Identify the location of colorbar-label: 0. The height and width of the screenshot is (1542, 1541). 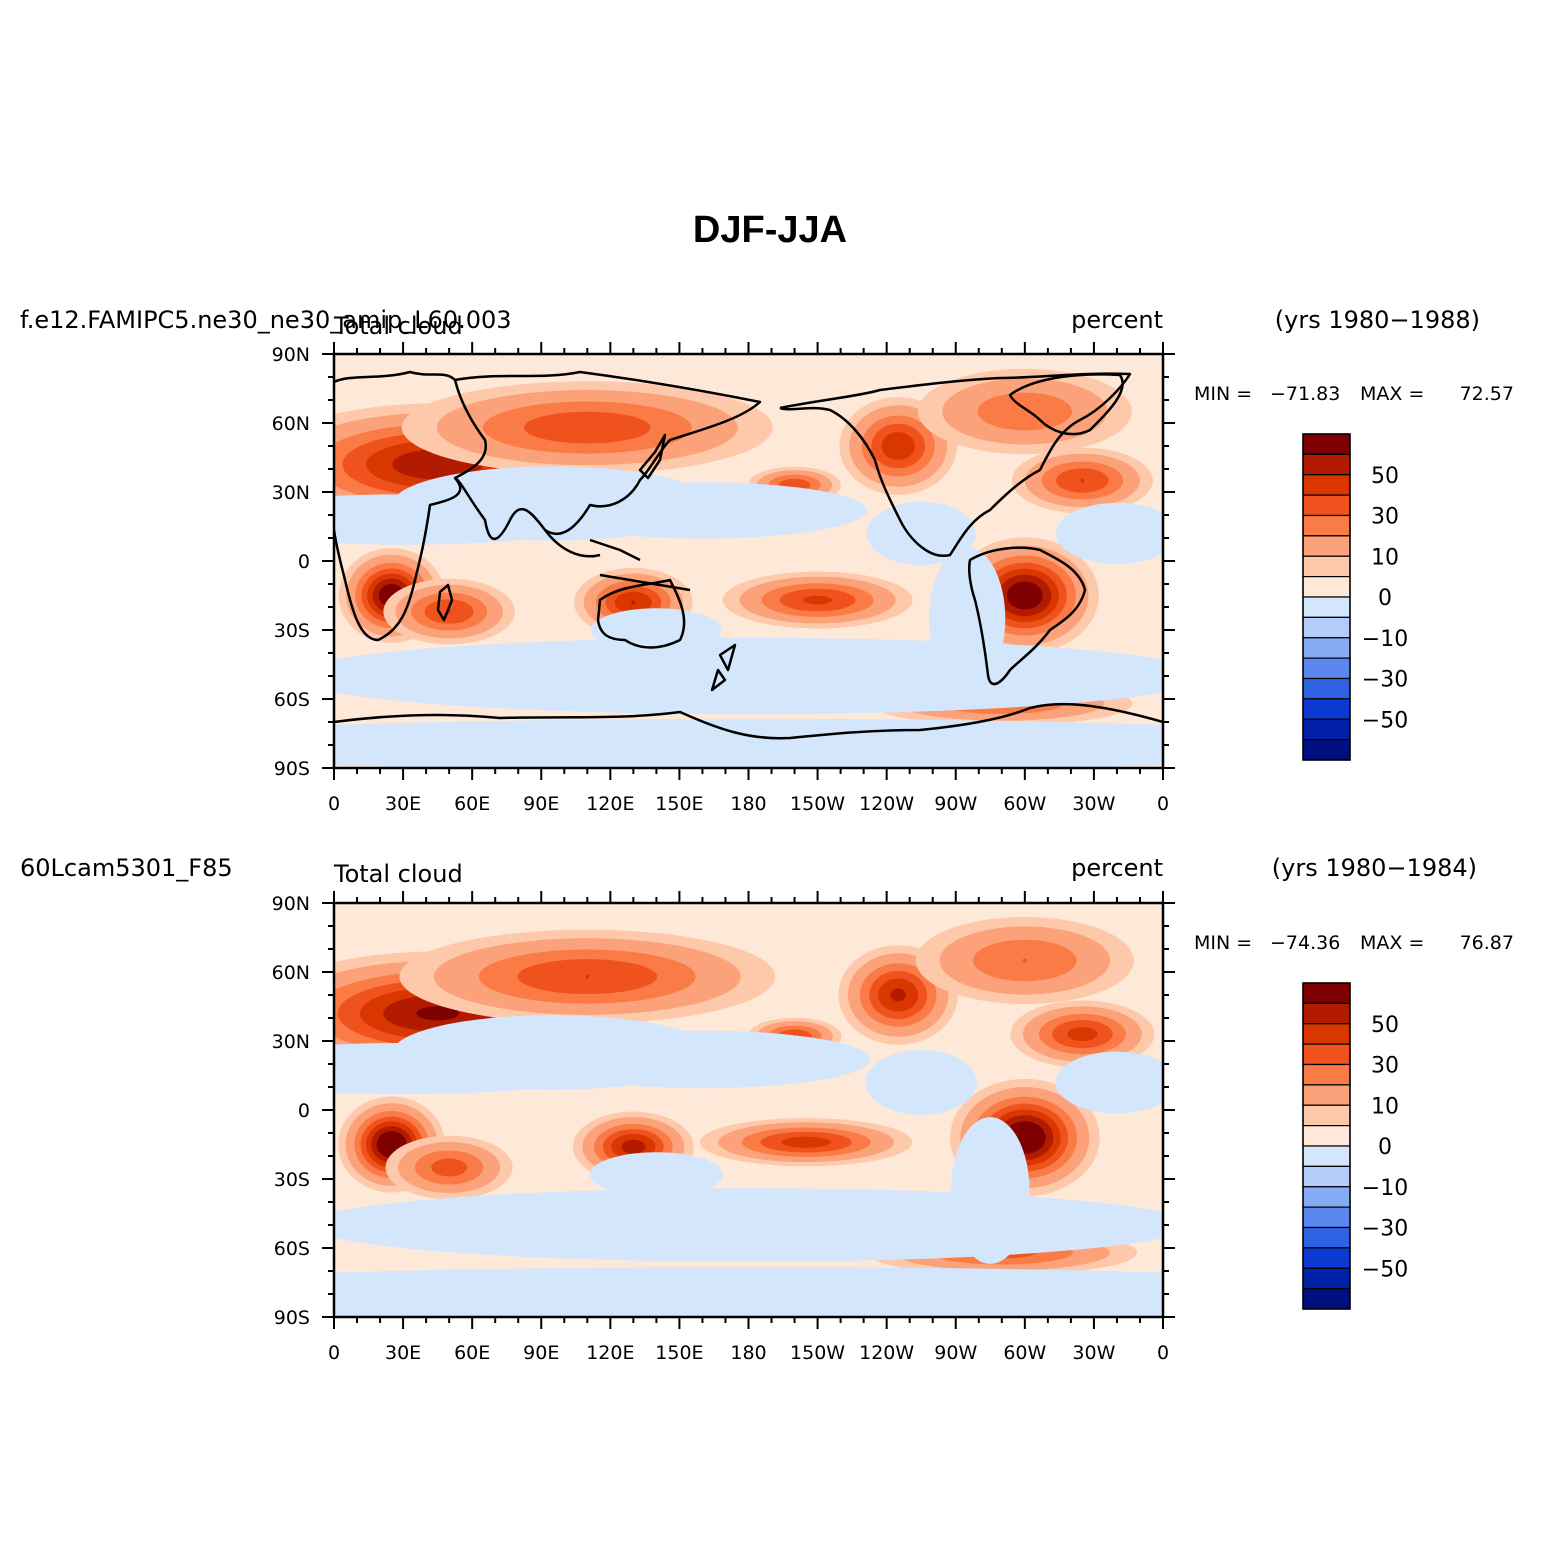
(1385, 598).